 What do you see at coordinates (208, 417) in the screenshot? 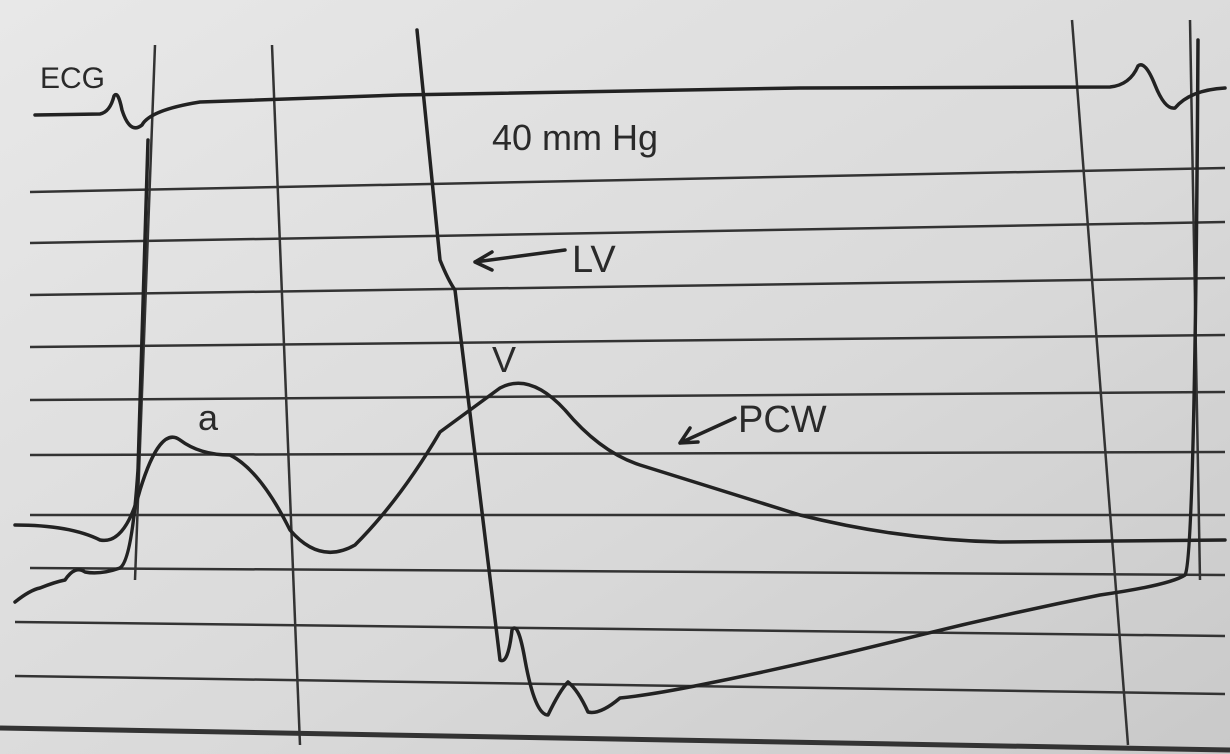
I see `a-wave-label: a` at bounding box center [208, 417].